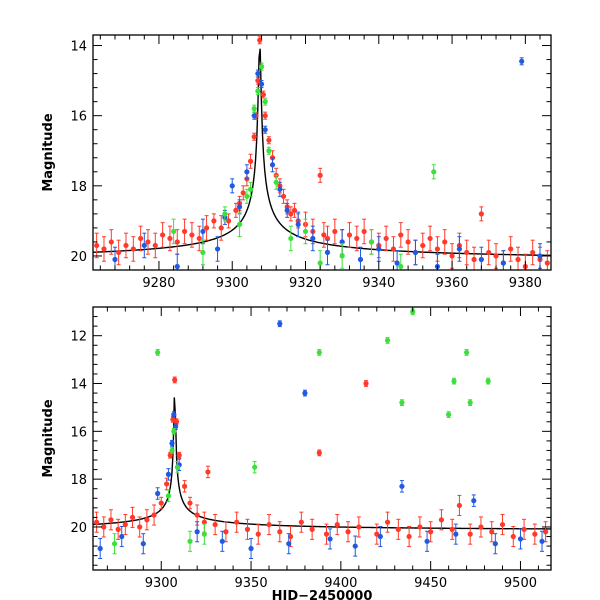 The width and height of the screenshot is (600, 600). I want to click on y-tick-label: 20, so click(78, 528).